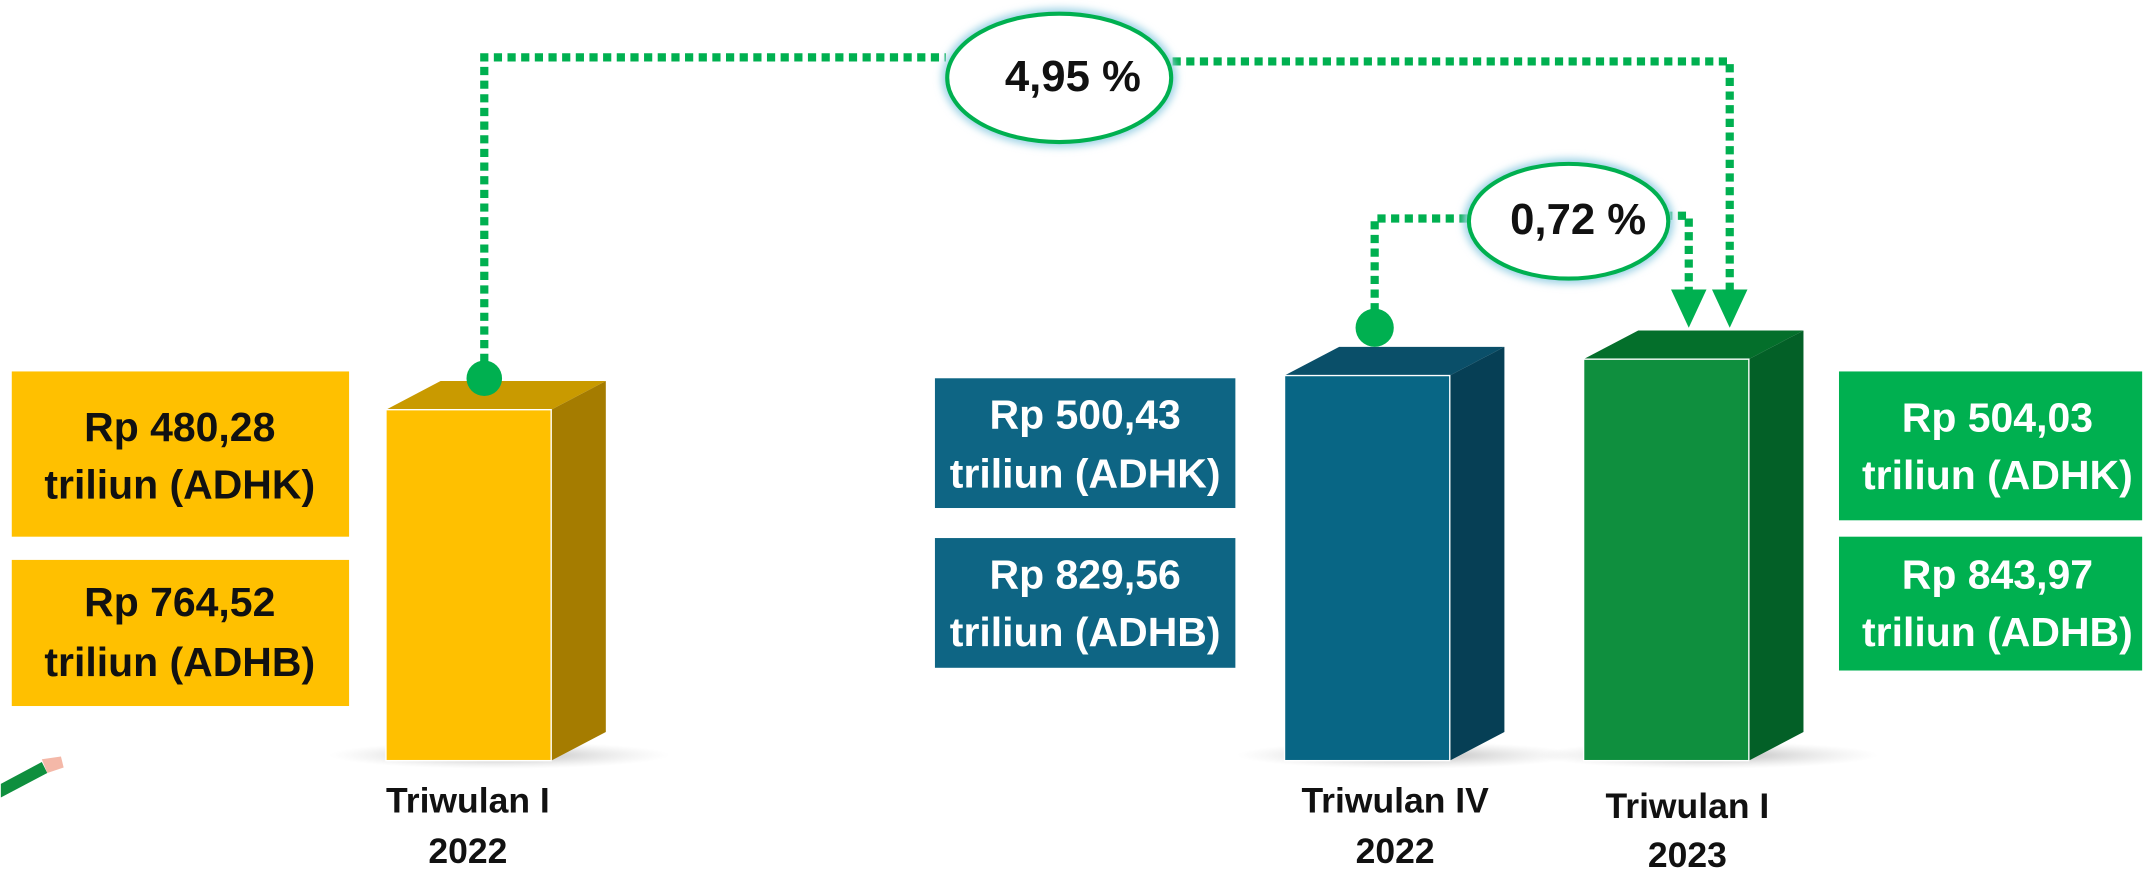  Describe the element at coordinates (1085, 574) in the screenshot. I see `value-text: Rp 829,56` at that location.